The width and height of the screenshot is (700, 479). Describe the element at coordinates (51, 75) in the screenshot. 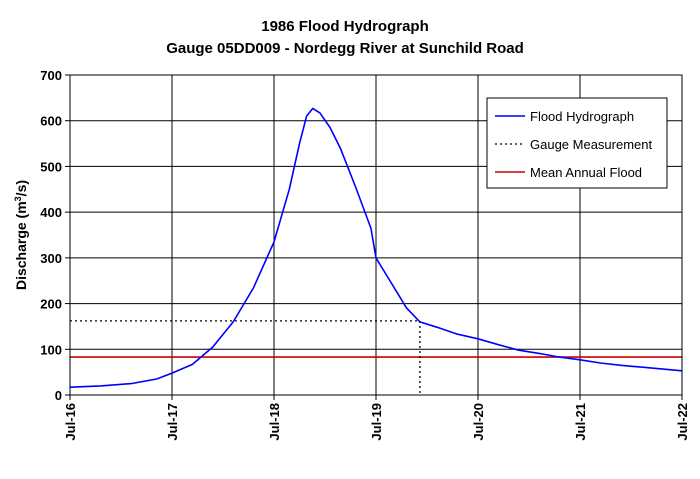

I see `y-tick-label: 700` at that location.